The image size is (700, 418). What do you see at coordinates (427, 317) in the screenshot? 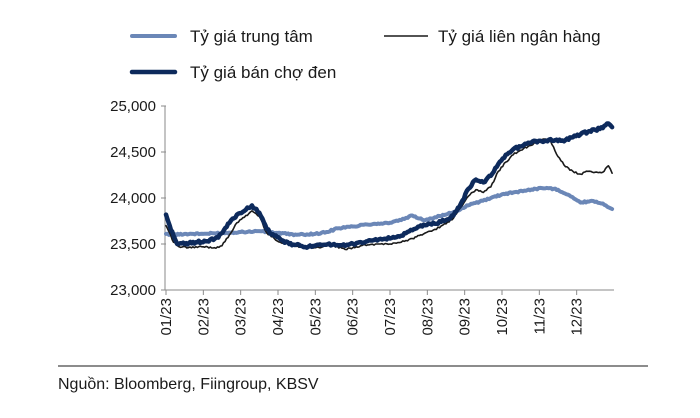
I see `x-tick-label: 08/23` at bounding box center [427, 317].